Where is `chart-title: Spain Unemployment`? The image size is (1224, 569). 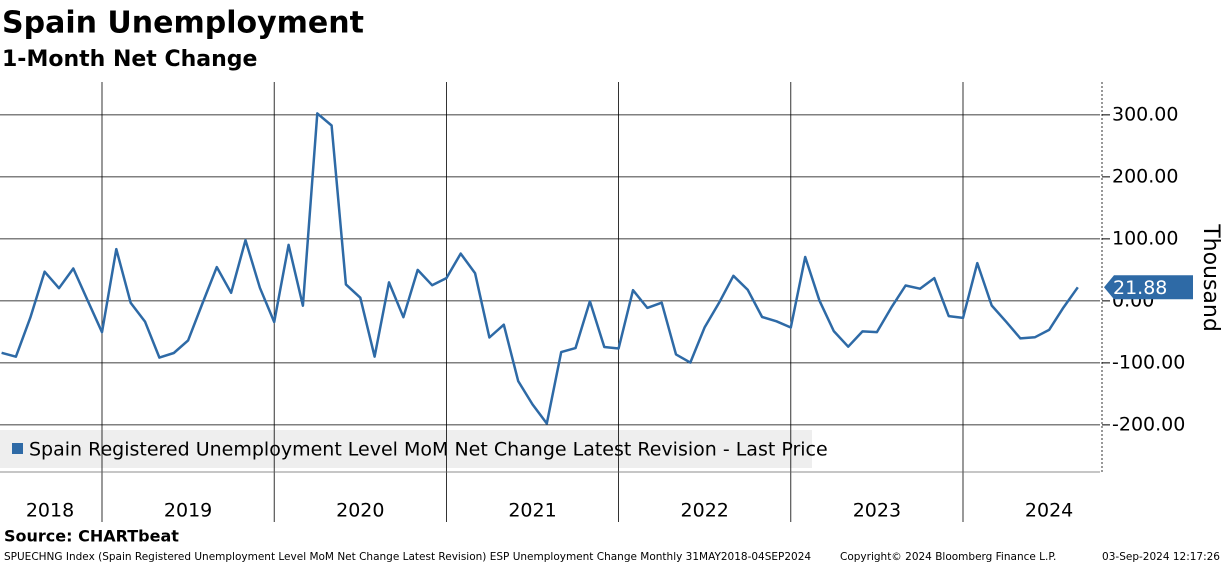
chart-title: Spain Unemployment is located at coordinates (183, 23).